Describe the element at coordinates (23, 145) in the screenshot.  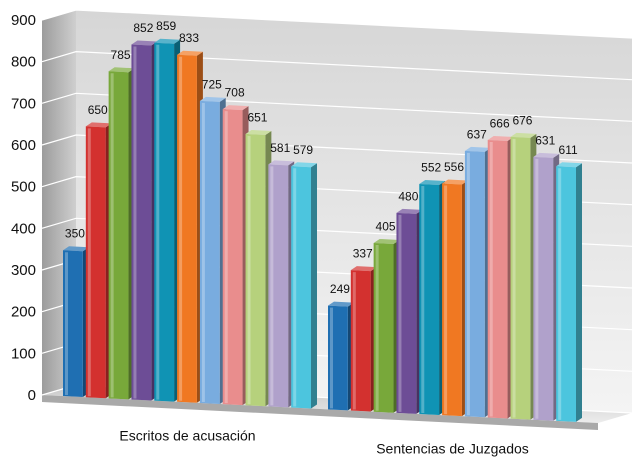
I see `y-tick-label: 600` at that location.